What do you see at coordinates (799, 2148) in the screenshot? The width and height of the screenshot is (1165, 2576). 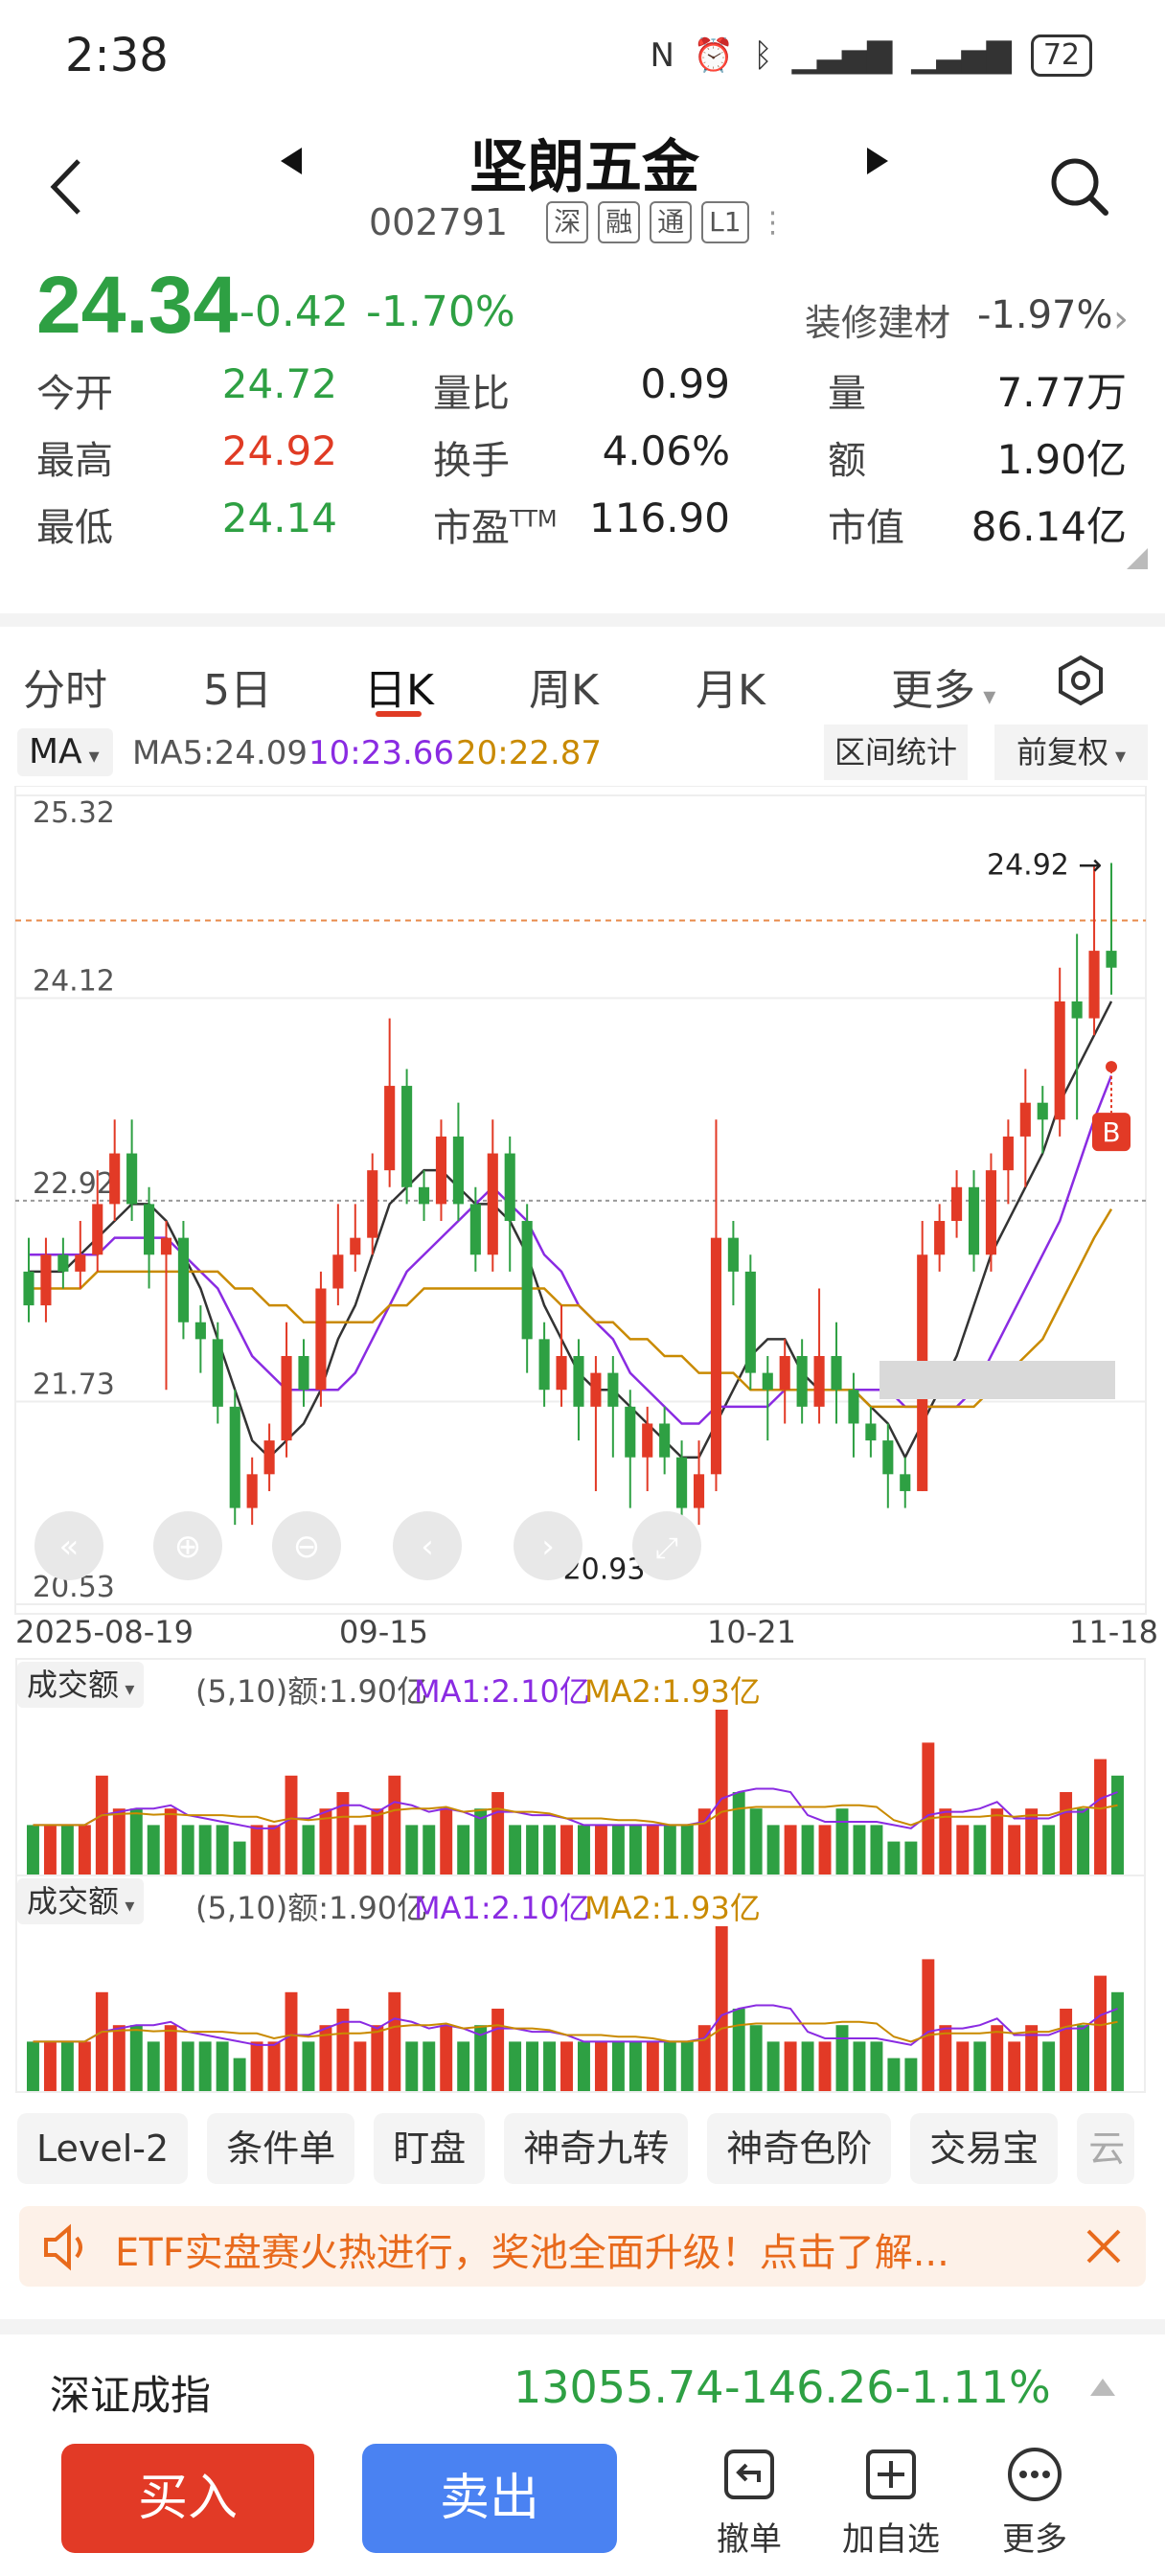 I see `chip-magic-color: 神奇色阶` at bounding box center [799, 2148].